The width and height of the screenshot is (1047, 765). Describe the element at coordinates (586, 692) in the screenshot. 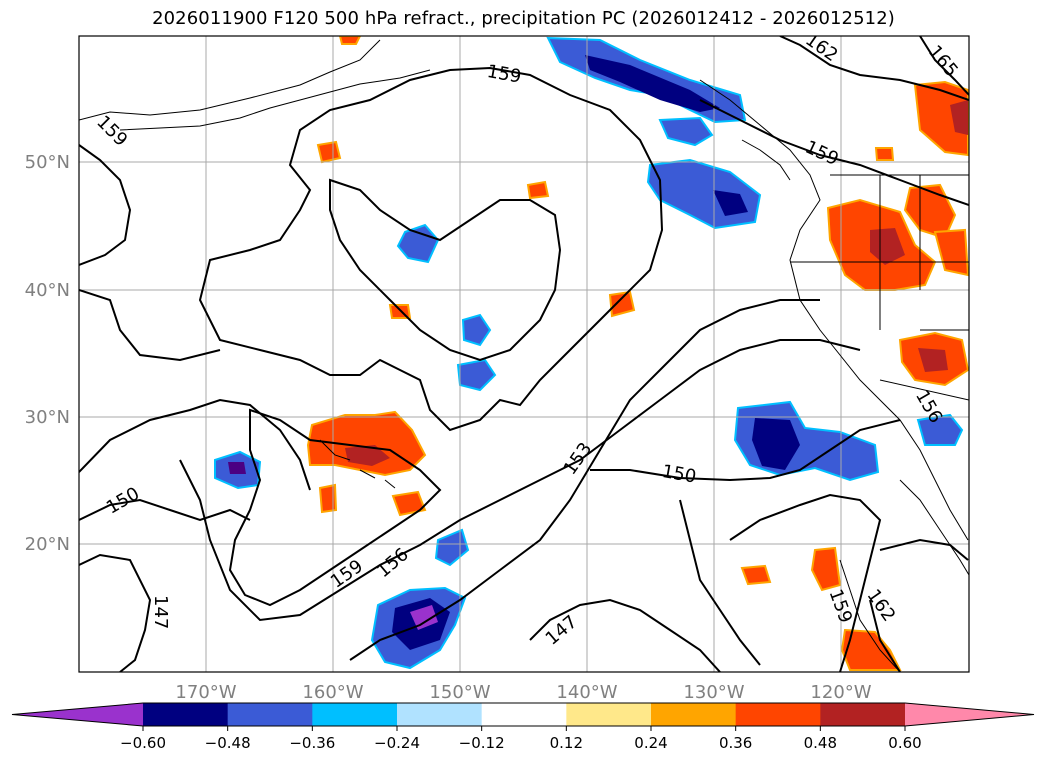

I see `lon-label: 140°W` at that location.